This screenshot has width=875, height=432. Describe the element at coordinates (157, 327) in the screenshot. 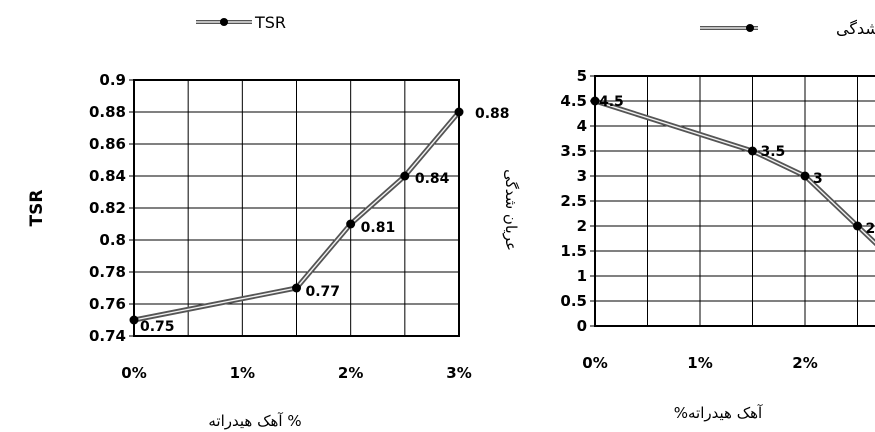

I see `left-data-label: 0.75` at that location.